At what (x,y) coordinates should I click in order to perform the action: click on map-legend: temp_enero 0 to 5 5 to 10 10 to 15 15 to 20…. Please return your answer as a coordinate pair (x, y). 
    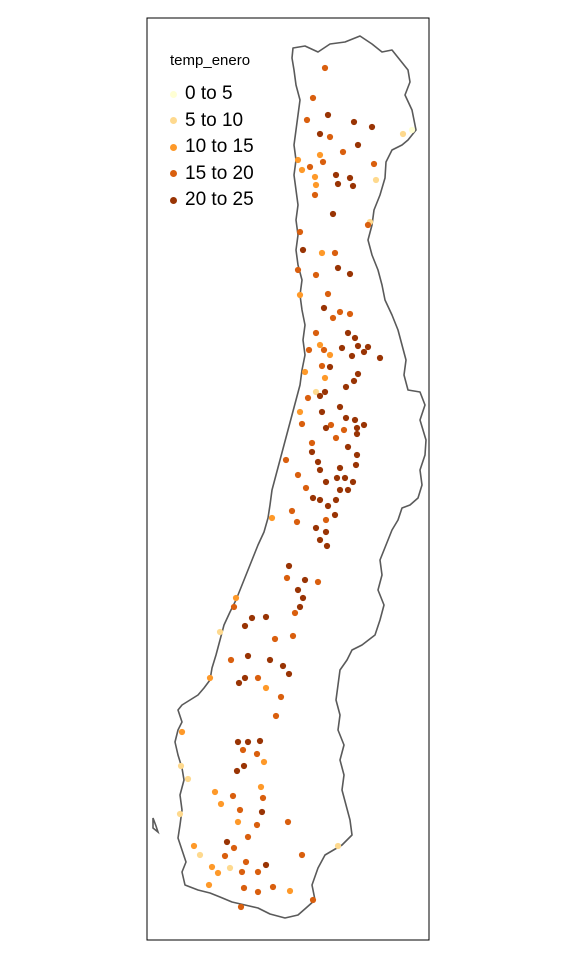
    Looking at the image, I should click on (212, 133).